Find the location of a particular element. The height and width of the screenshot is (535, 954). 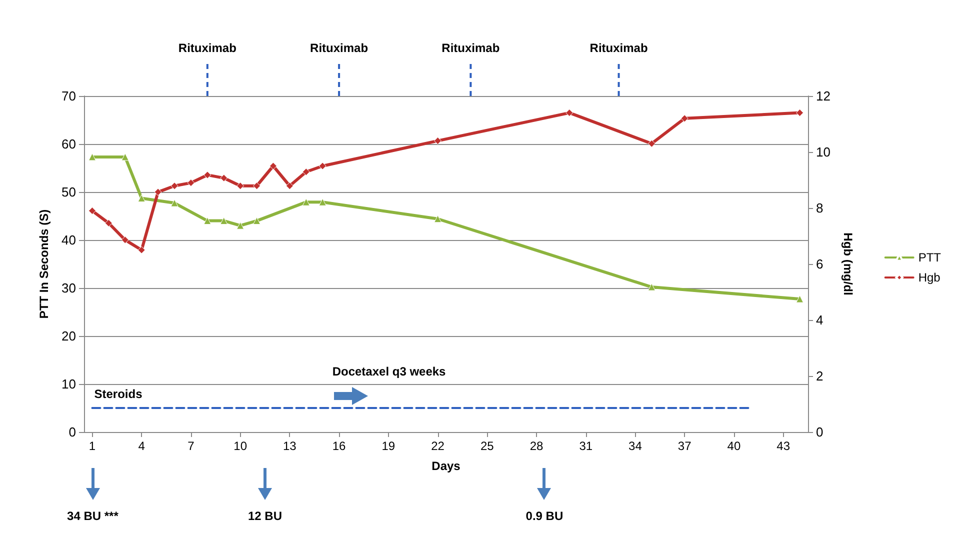

legend-label: PTT is located at coordinates (930, 257).